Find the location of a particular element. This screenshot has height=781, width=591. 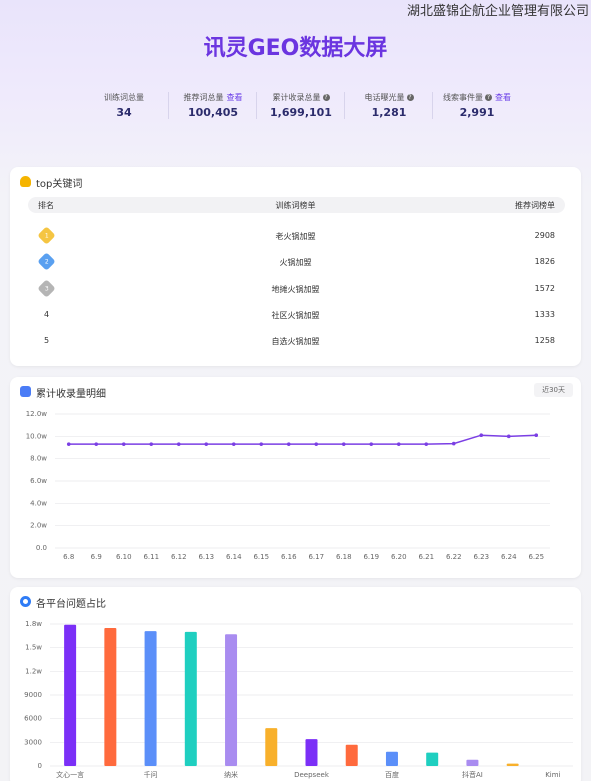

stat-value: 1,281 is located at coordinates (389, 112).